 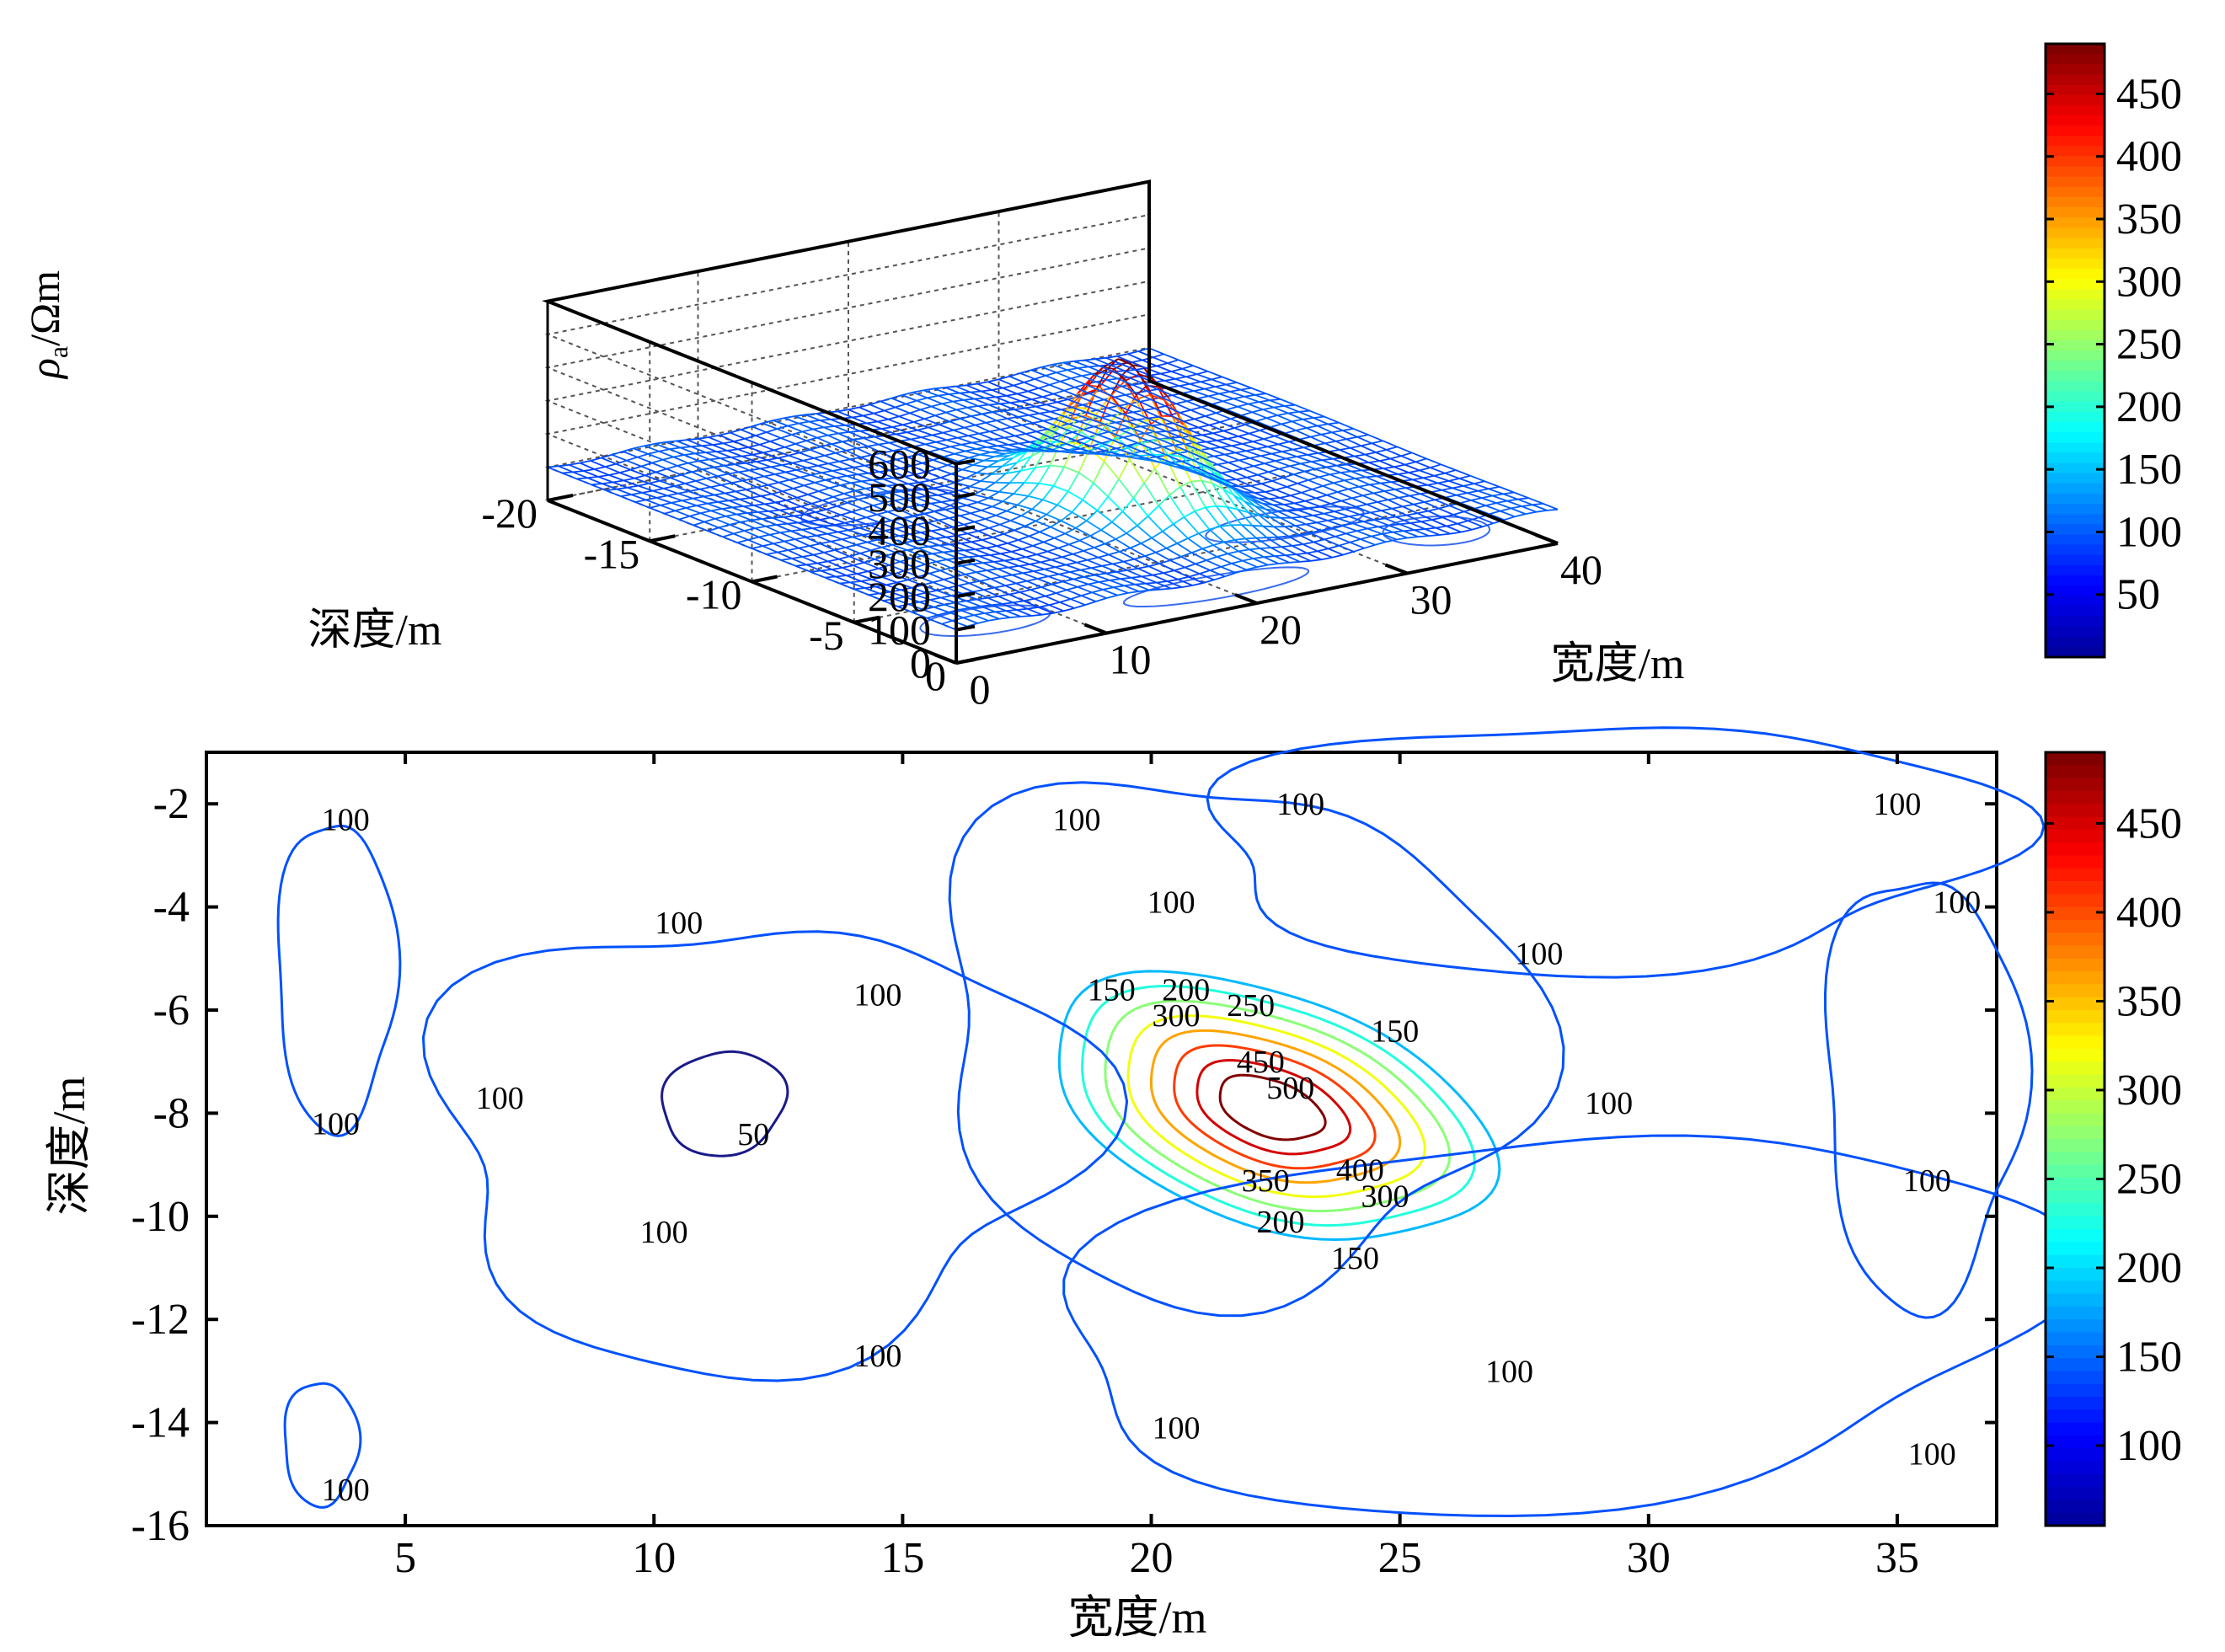 I want to click on contour-label: 150, so click(x=1395, y=1032).